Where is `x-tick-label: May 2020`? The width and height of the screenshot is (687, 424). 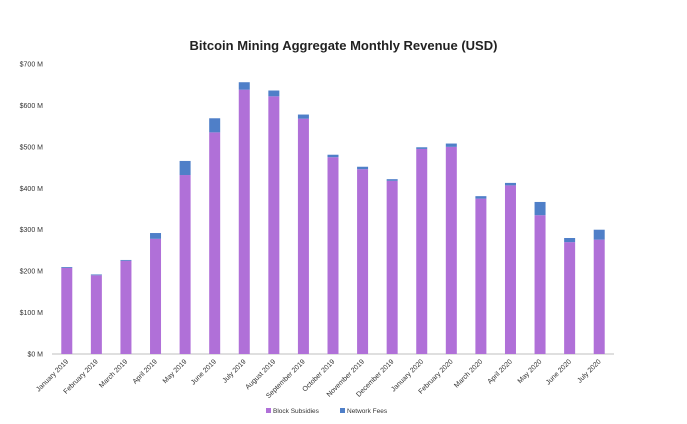 x-tick-label: May 2020 is located at coordinates (530, 371).